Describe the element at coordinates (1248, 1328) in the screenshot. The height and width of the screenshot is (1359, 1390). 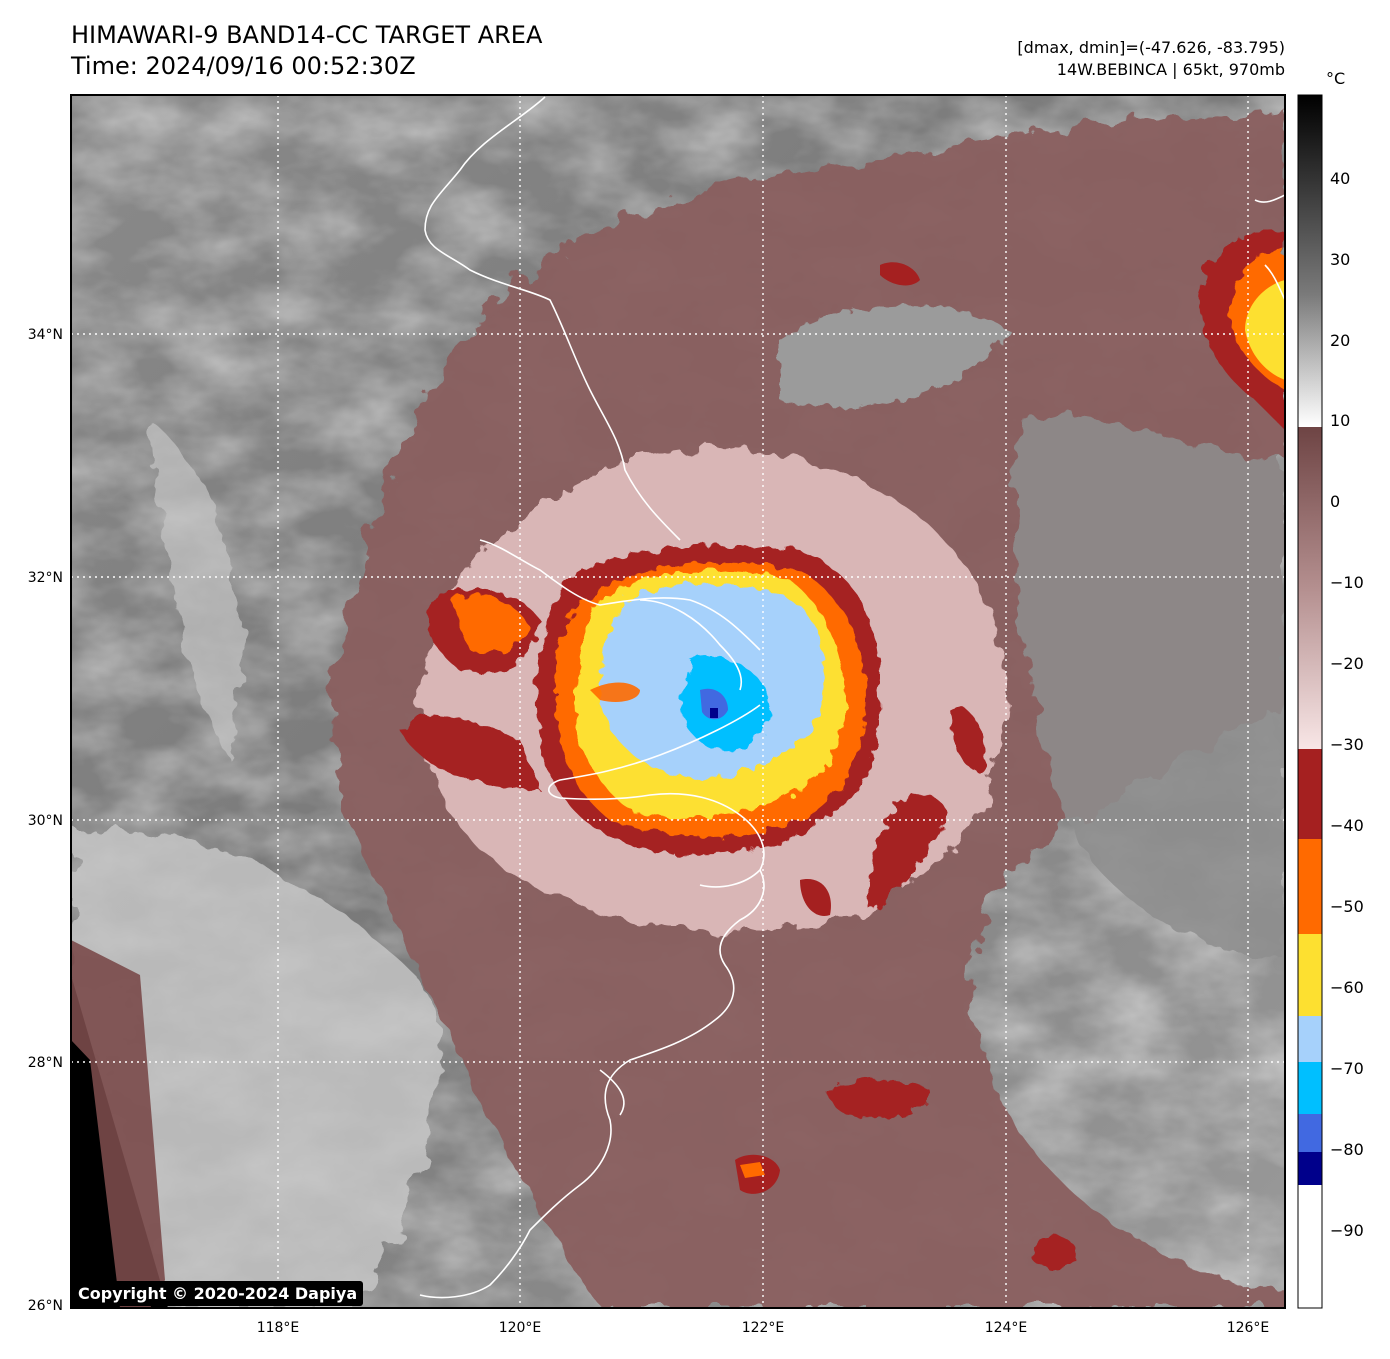
I see `lon-label: 126°E` at that location.